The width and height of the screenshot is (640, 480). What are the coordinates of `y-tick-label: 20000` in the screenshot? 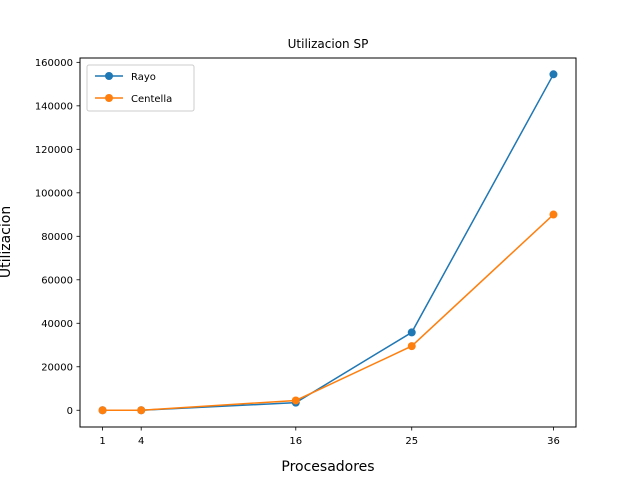 It's located at (57, 367).